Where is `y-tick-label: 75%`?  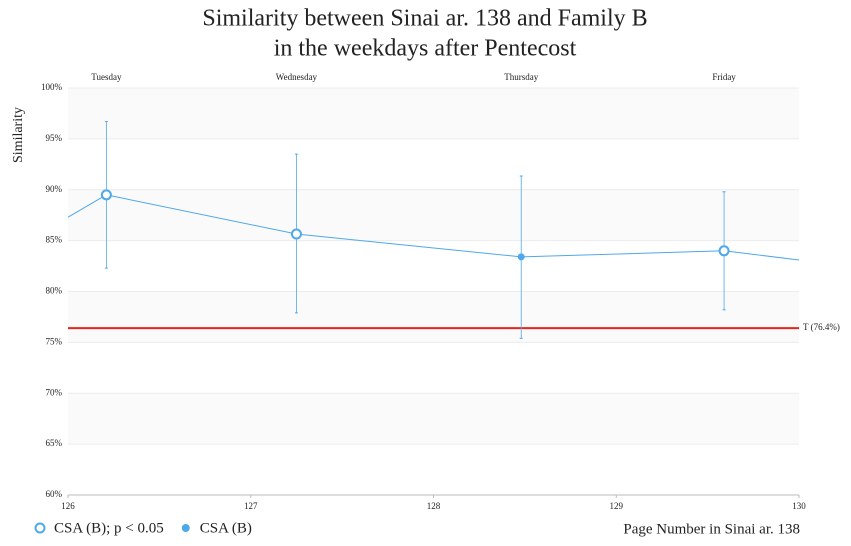 y-tick-label: 75% is located at coordinates (54, 341).